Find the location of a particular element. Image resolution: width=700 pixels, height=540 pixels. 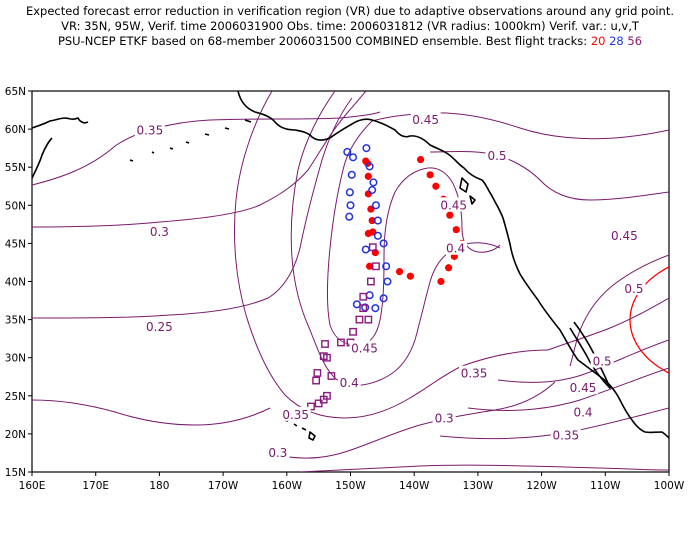

contour-line-0.3 is located at coordinates (199, 159).